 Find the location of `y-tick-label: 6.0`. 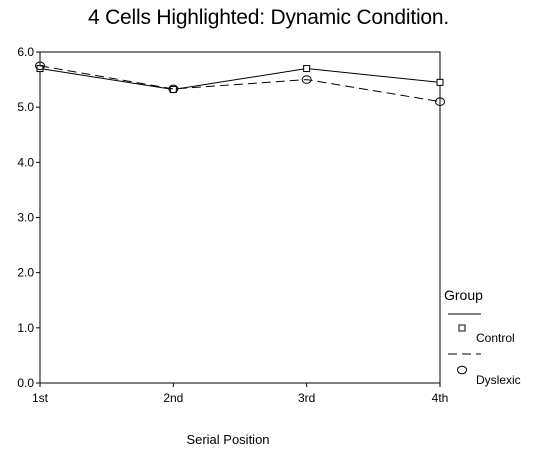

y-tick-label: 6.0 is located at coordinates (25, 52).